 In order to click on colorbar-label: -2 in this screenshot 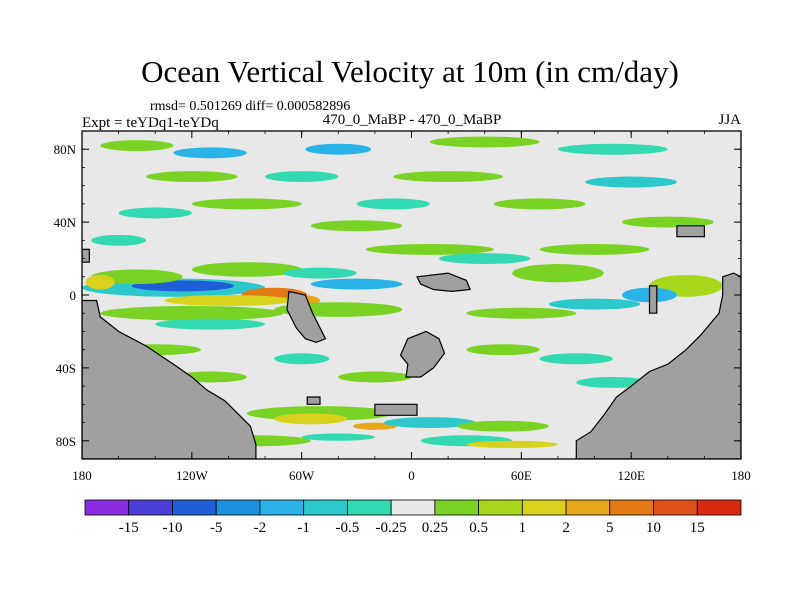, I will do `click(260, 528)`.